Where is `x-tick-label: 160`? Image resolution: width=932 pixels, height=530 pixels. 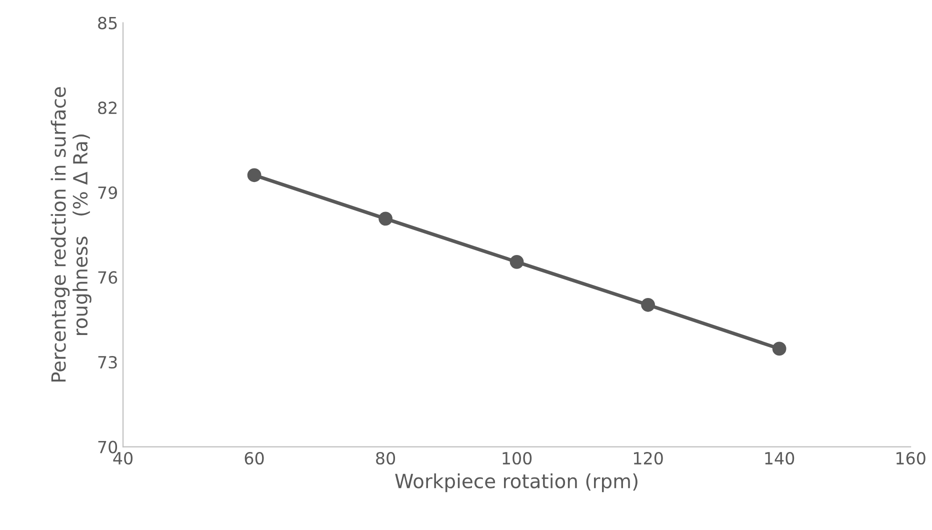
x-tick-label: 160 is located at coordinates (911, 458).